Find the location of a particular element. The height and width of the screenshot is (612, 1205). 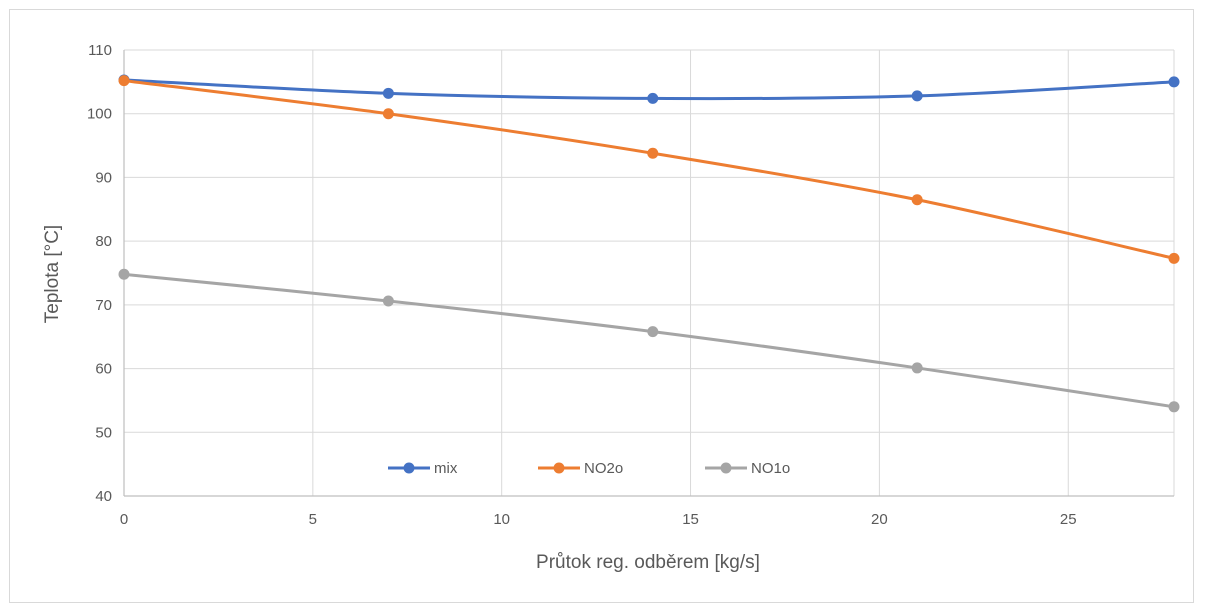

x-tick-label: 5 is located at coordinates (313, 519).